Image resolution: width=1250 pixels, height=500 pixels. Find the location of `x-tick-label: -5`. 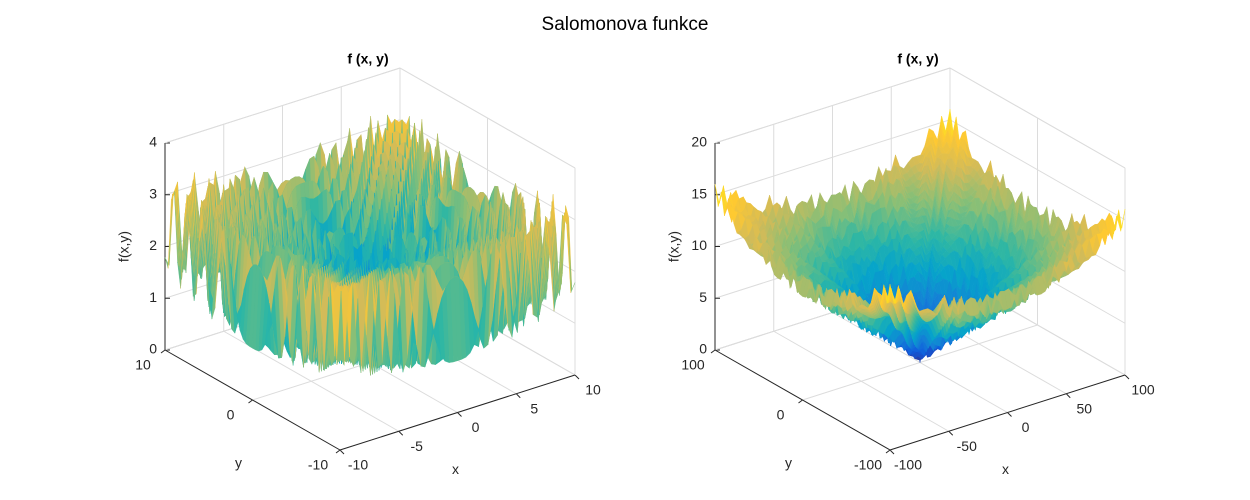

x-tick-label: -5 is located at coordinates (417, 446).